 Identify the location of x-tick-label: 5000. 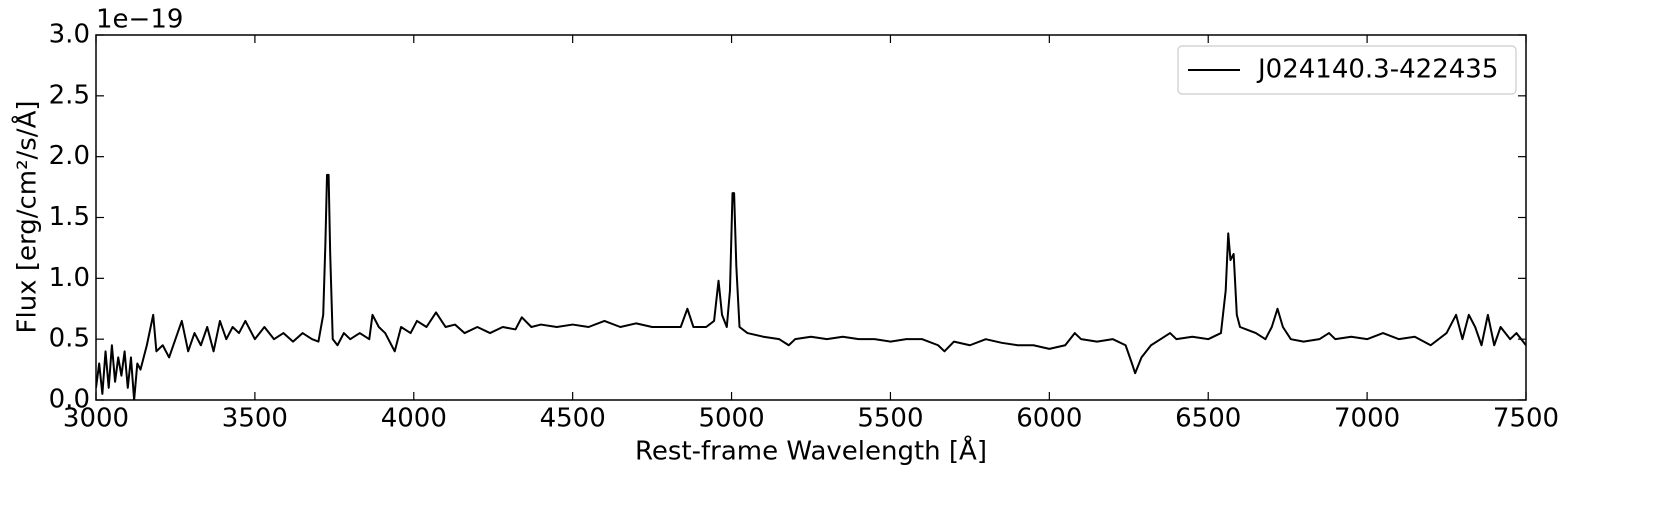
(731, 419).